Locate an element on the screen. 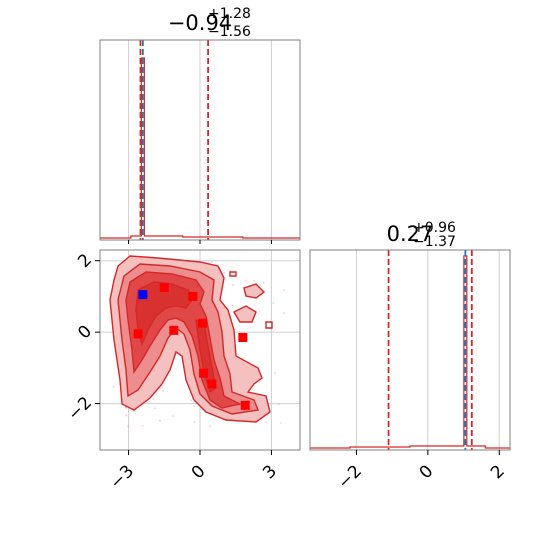 This screenshot has height=550, width=550. x-ticks is located at coordinates (200, 242).